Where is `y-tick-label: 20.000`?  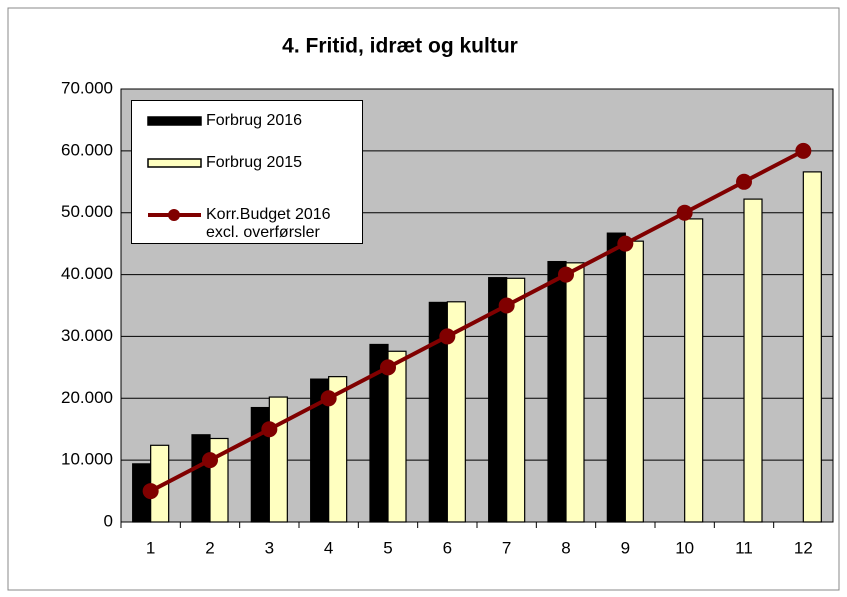 y-tick-label: 20.000 is located at coordinates (87, 397).